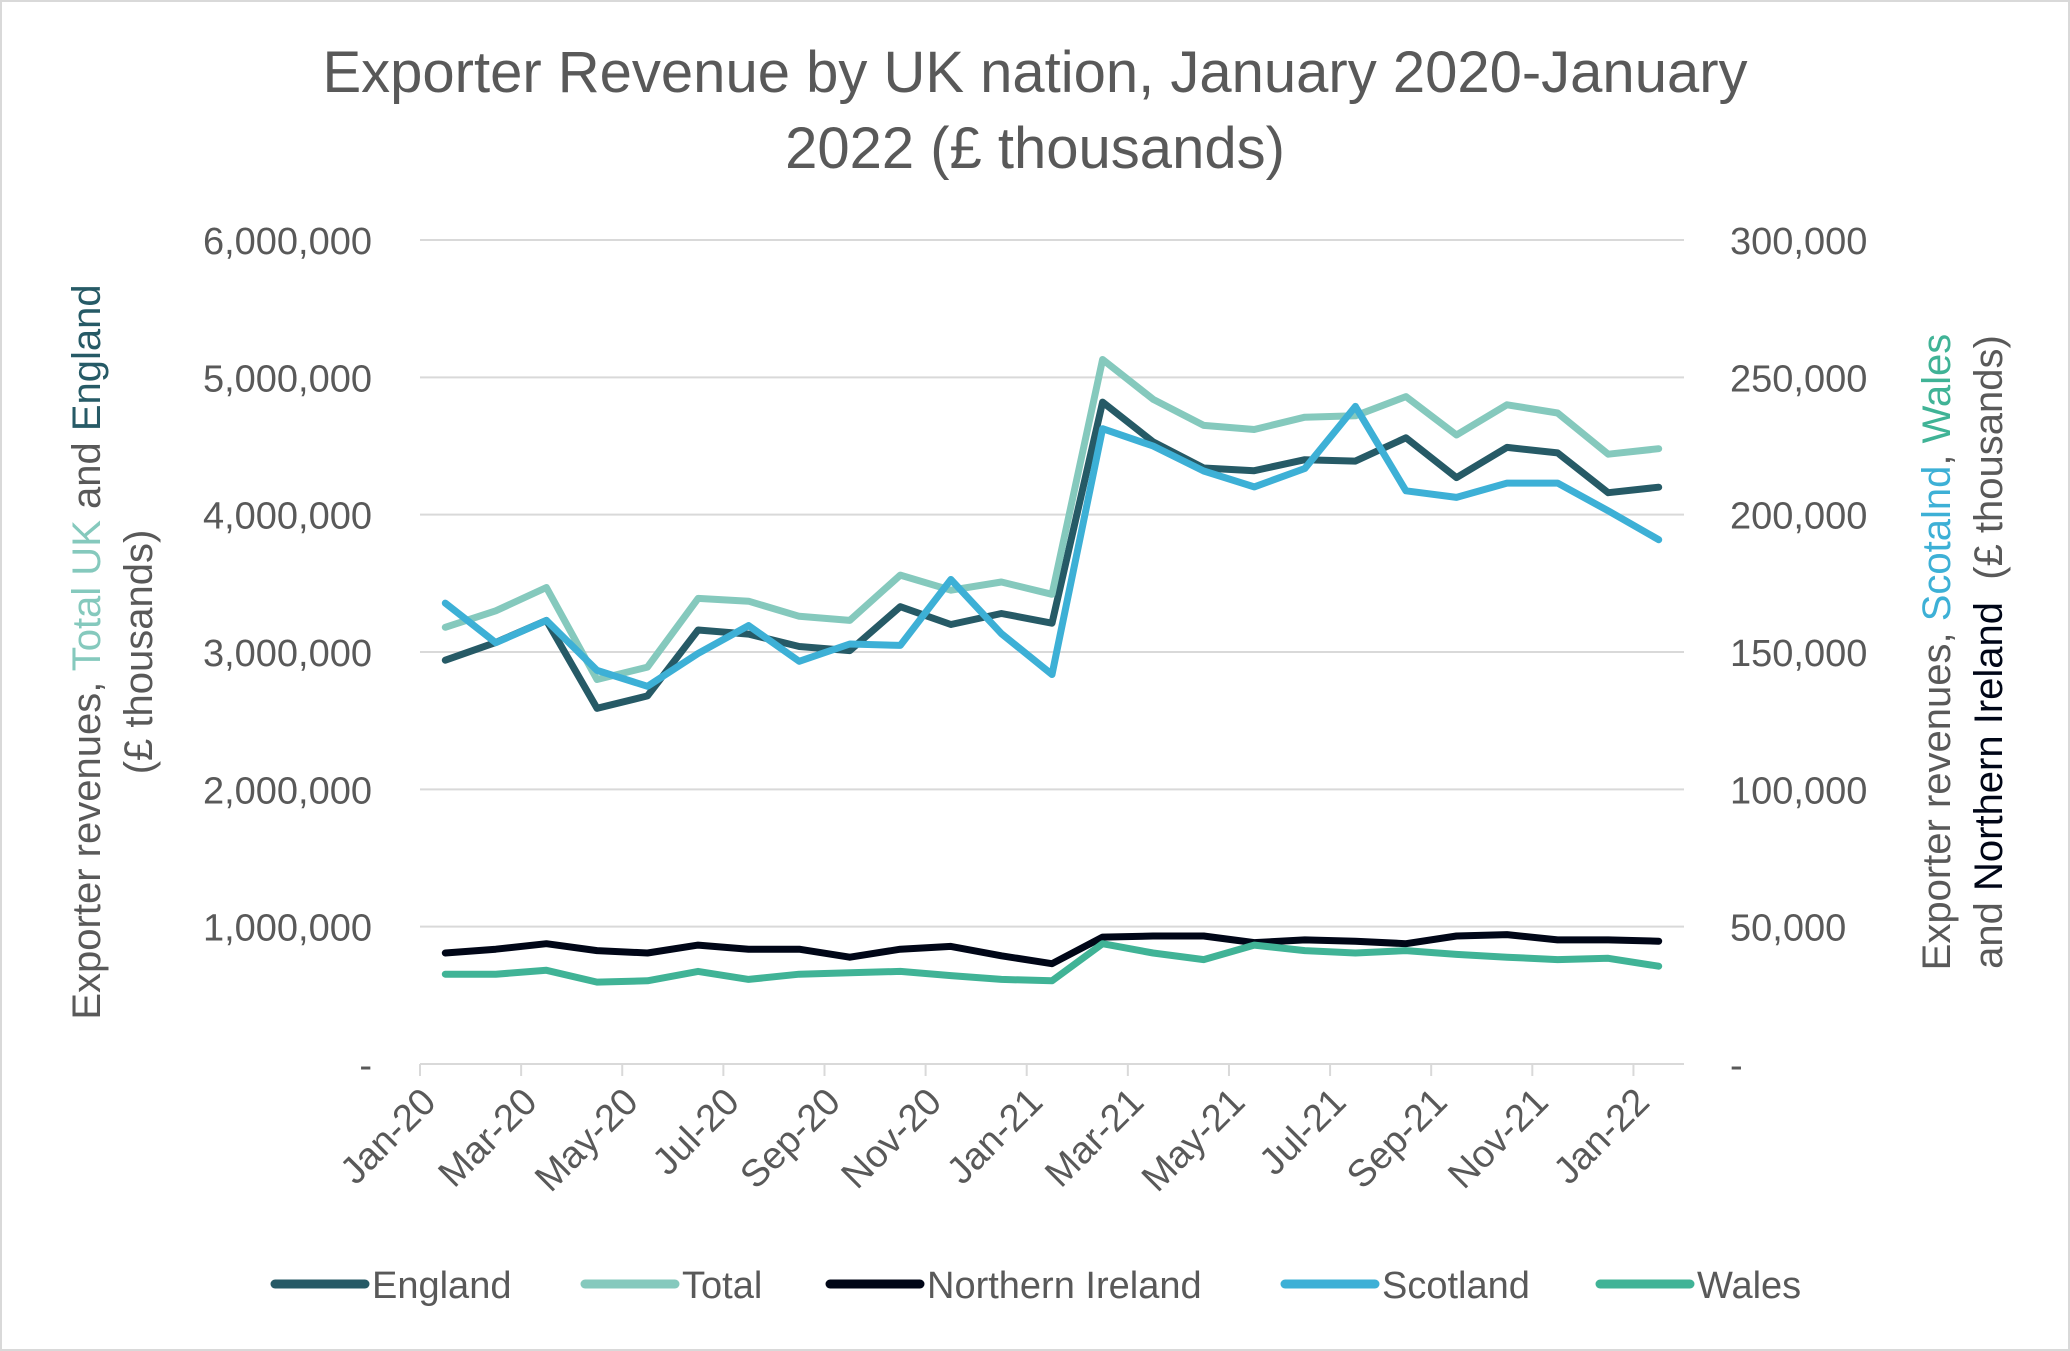 The height and width of the screenshot is (1351, 2070). What do you see at coordinates (1736, 1066) in the screenshot?
I see `y2-tick-label: -` at bounding box center [1736, 1066].